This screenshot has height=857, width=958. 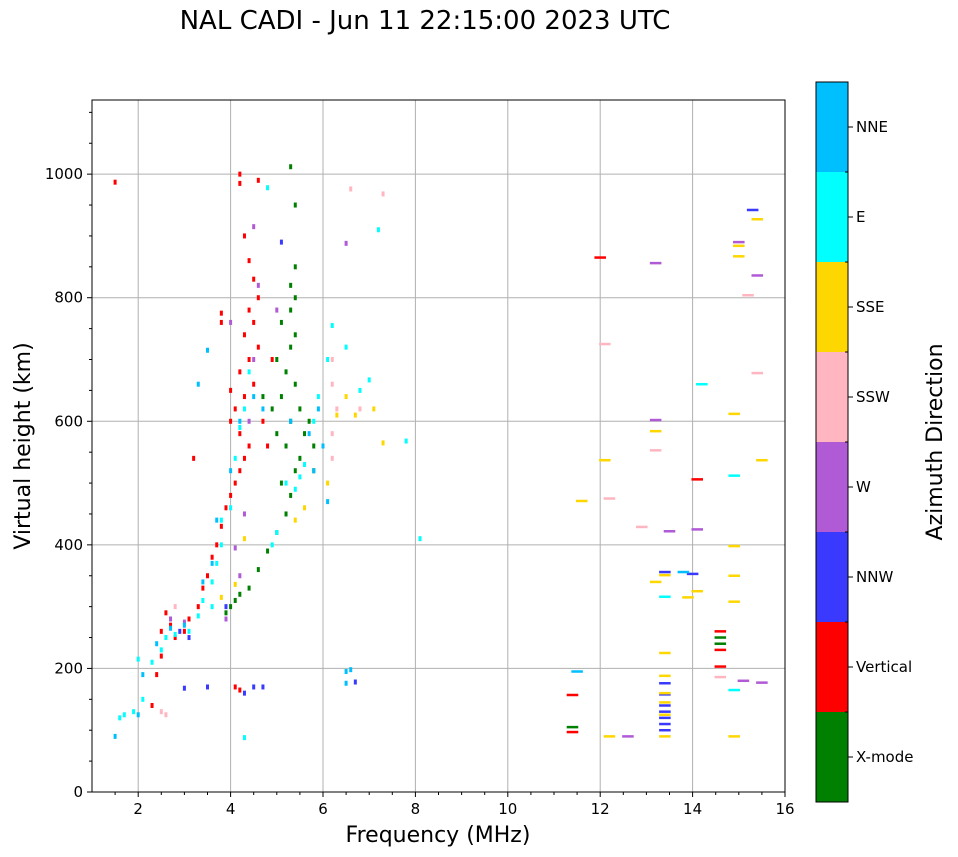 What do you see at coordinates (884, 667) in the screenshot?
I see `colorbar-tick-label: Vertical` at bounding box center [884, 667].